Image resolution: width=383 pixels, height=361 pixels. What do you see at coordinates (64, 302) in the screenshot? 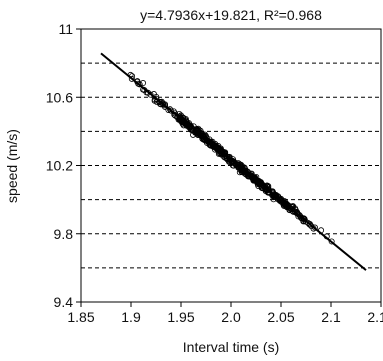
I see `y-tick-label: 9.4` at bounding box center [64, 302].